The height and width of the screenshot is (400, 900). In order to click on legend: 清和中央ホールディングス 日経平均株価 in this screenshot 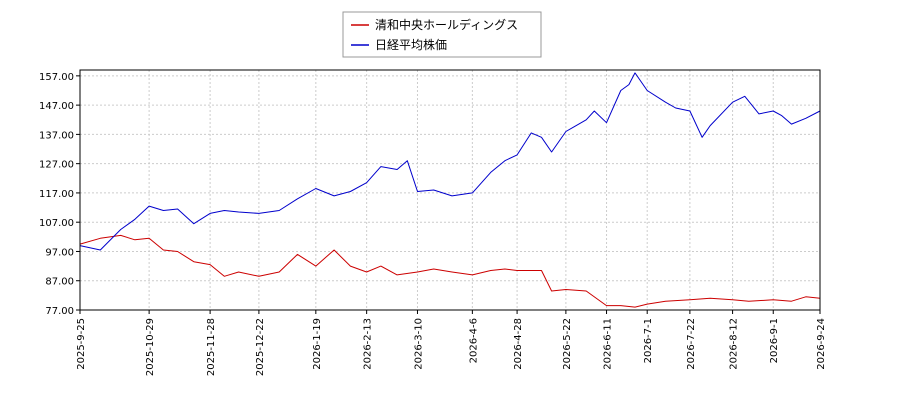, I will do `click(442, 34)`.